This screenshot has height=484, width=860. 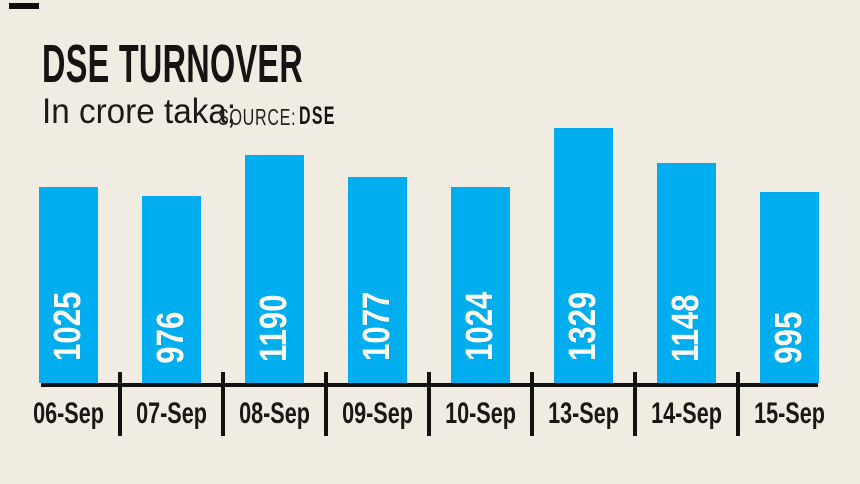 I want to click on bar-14-Sep: 1148, so click(x=686, y=273).